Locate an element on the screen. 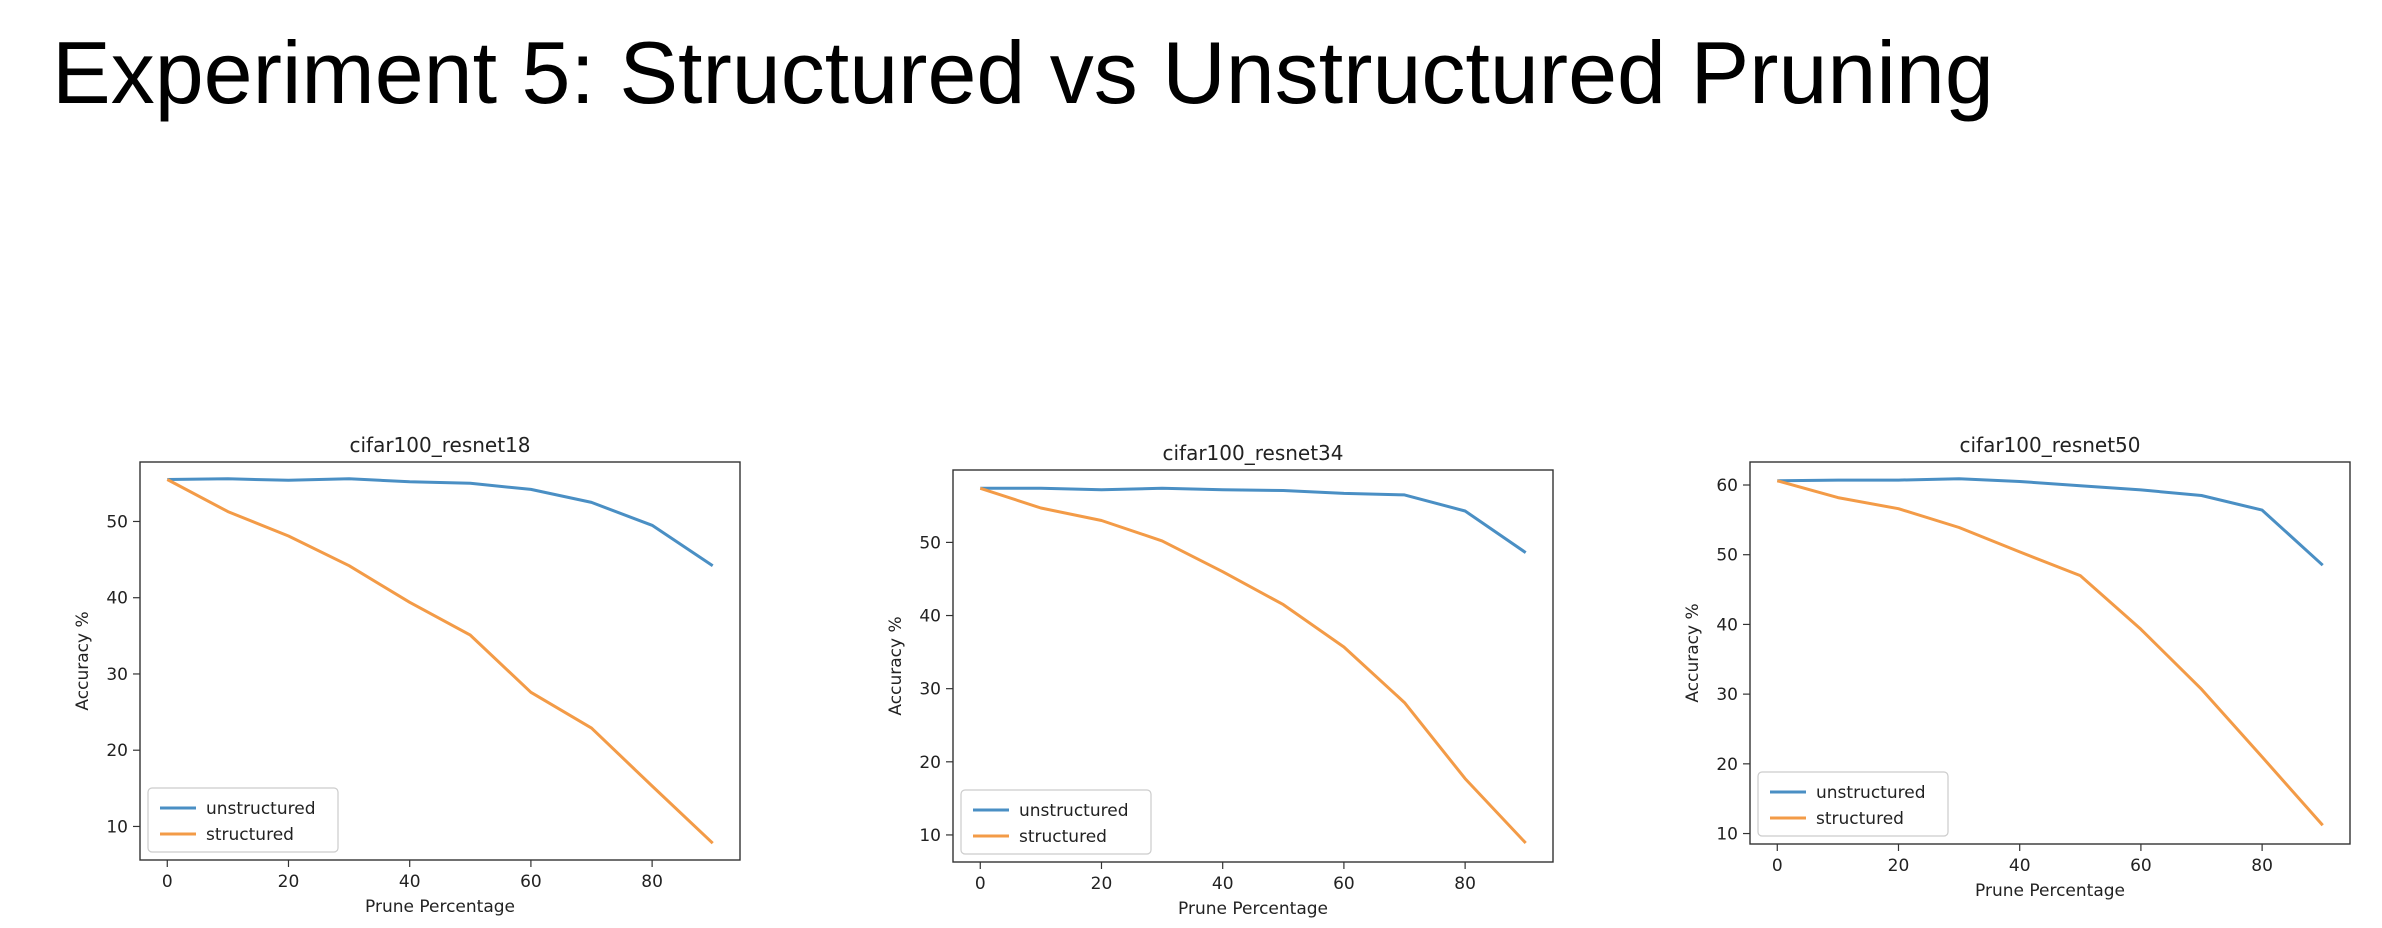 This screenshot has height=928, width=2382. chart-title: cifar100_resnet50 is located at coordinates (2049, 445).